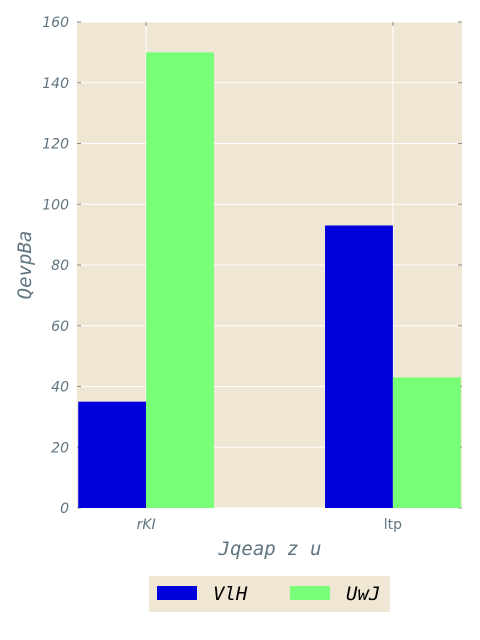  Describe the element at coordinates (64, 509) in the screenshot. I see `y-tick-label: 0` at that location.